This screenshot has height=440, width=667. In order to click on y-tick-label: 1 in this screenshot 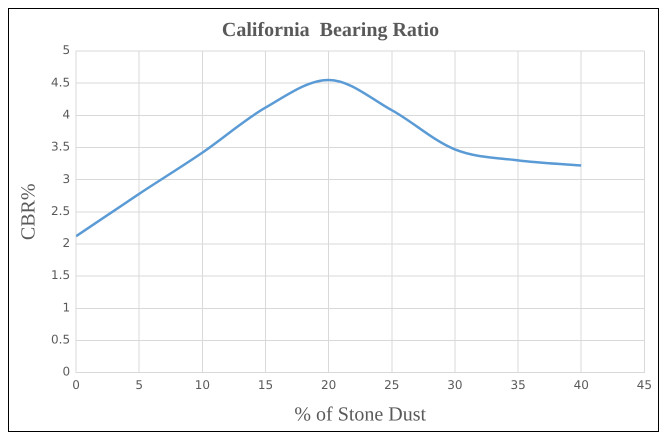, I will do `click(66, 307)`.